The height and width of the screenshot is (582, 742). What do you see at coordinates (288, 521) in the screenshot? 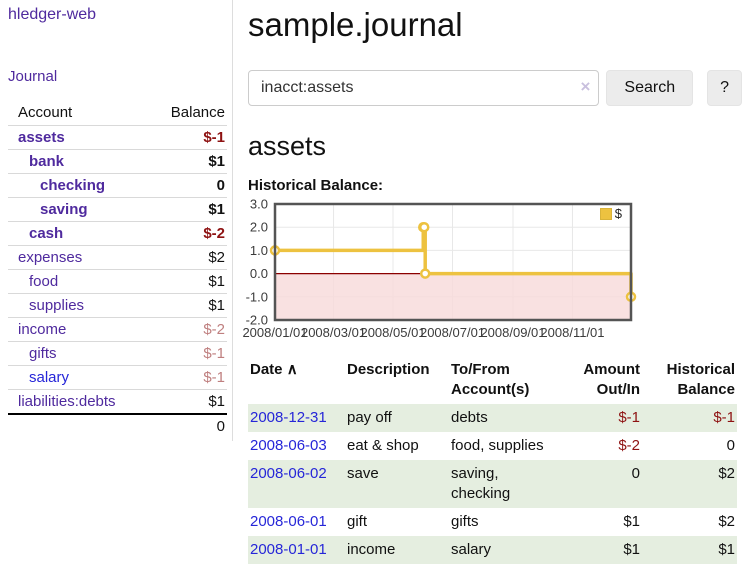
I see `transaction-date-link: 2008-06-01` at bounding box center [288, 521].